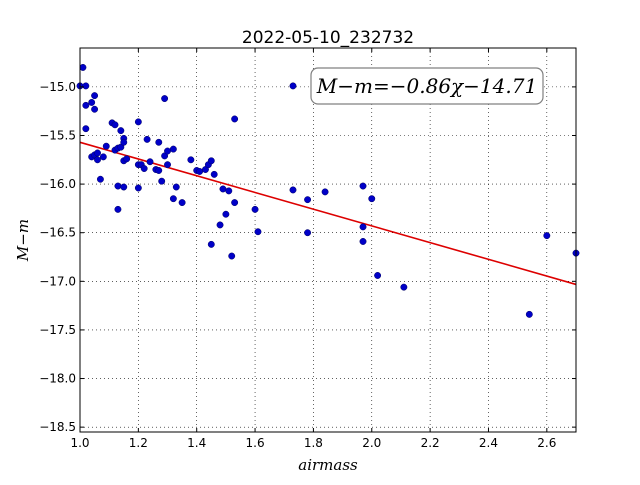 The height and width of the screenshot is (485, 640). What do you see at coordinates (488, 443) in the screenshot?
I see `x-tick-label: 2.4` at bounding box center [488, 443].